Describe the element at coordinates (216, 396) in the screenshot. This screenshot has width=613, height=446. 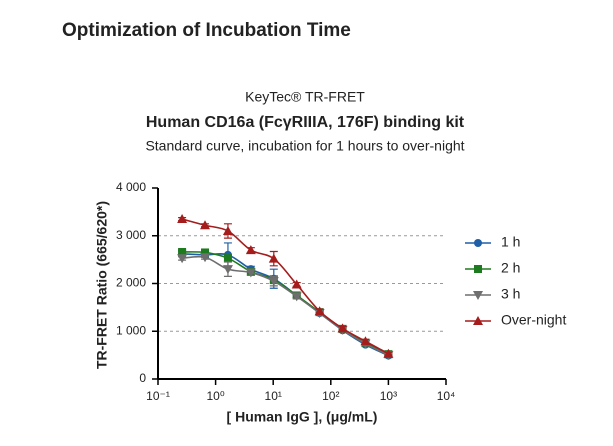
I see `x-tick-label: 10⁰` at that location.